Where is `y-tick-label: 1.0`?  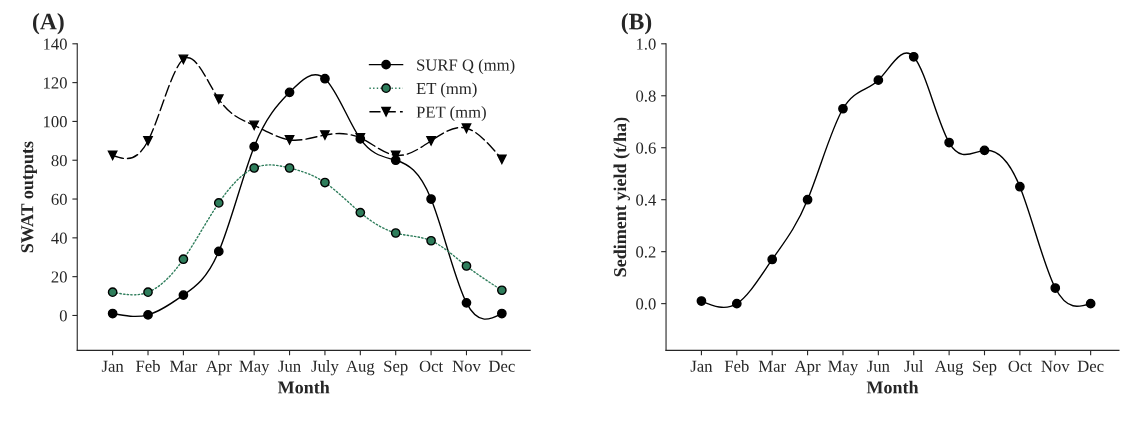 y-tick-label: 1.0 is located at coordinates (646, 44).